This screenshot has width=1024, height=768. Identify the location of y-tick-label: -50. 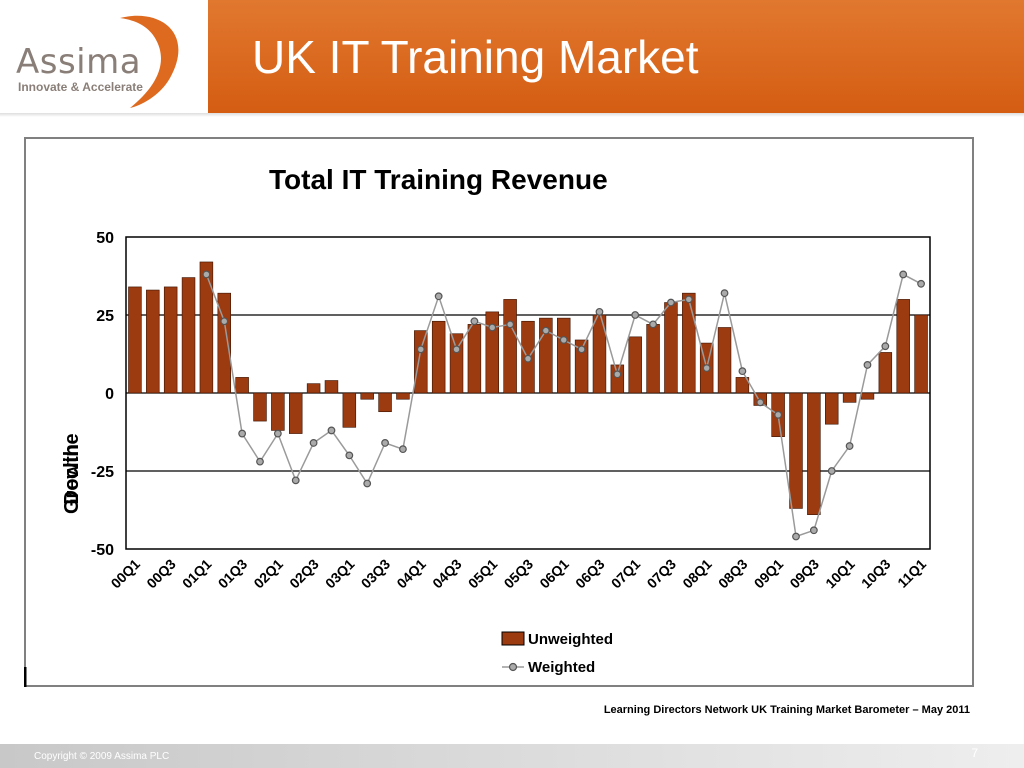
(102, 550).